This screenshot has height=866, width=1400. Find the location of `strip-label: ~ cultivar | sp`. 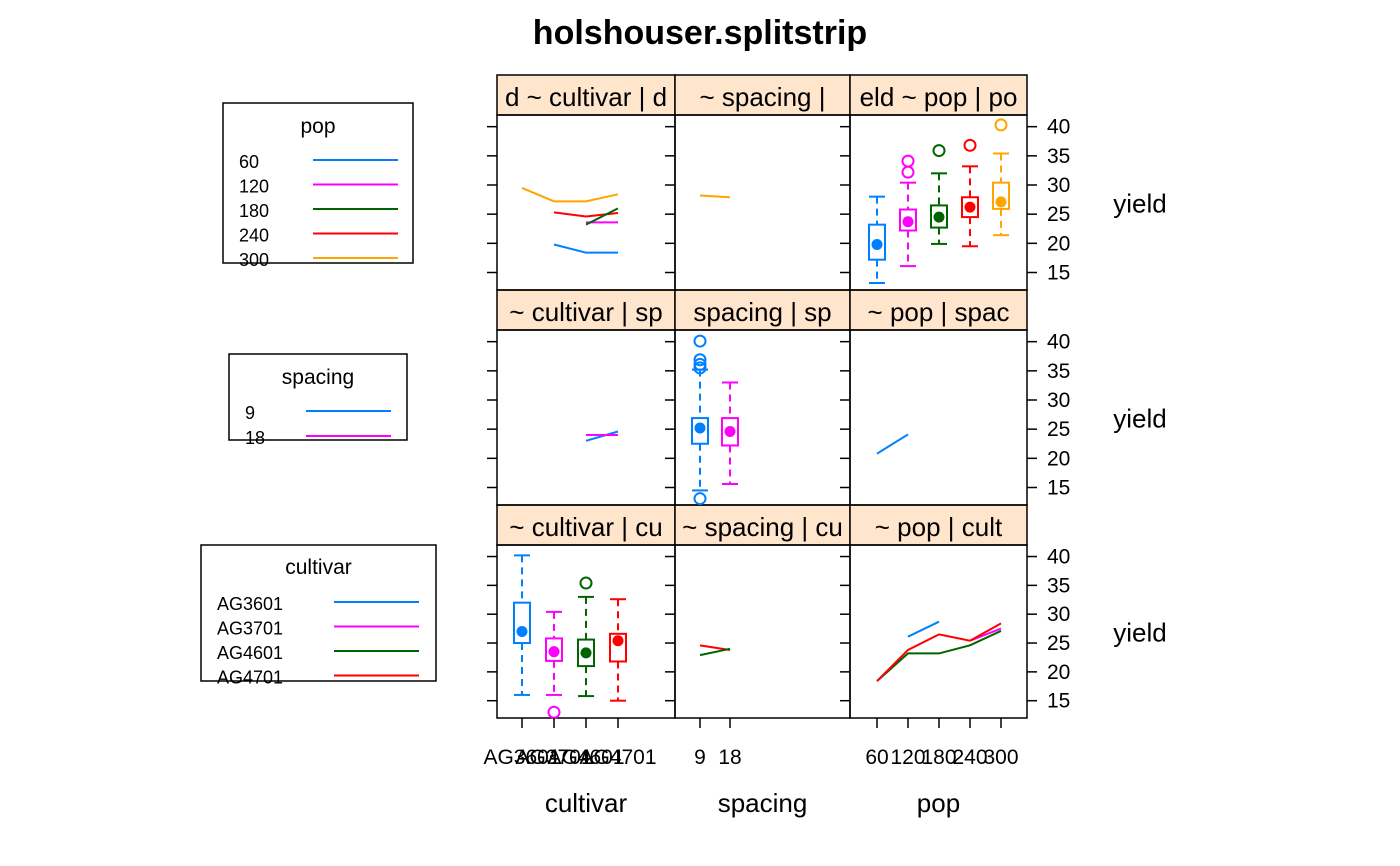

strip-label: ~ cultivar | sp is located at coordinates (585, 312).